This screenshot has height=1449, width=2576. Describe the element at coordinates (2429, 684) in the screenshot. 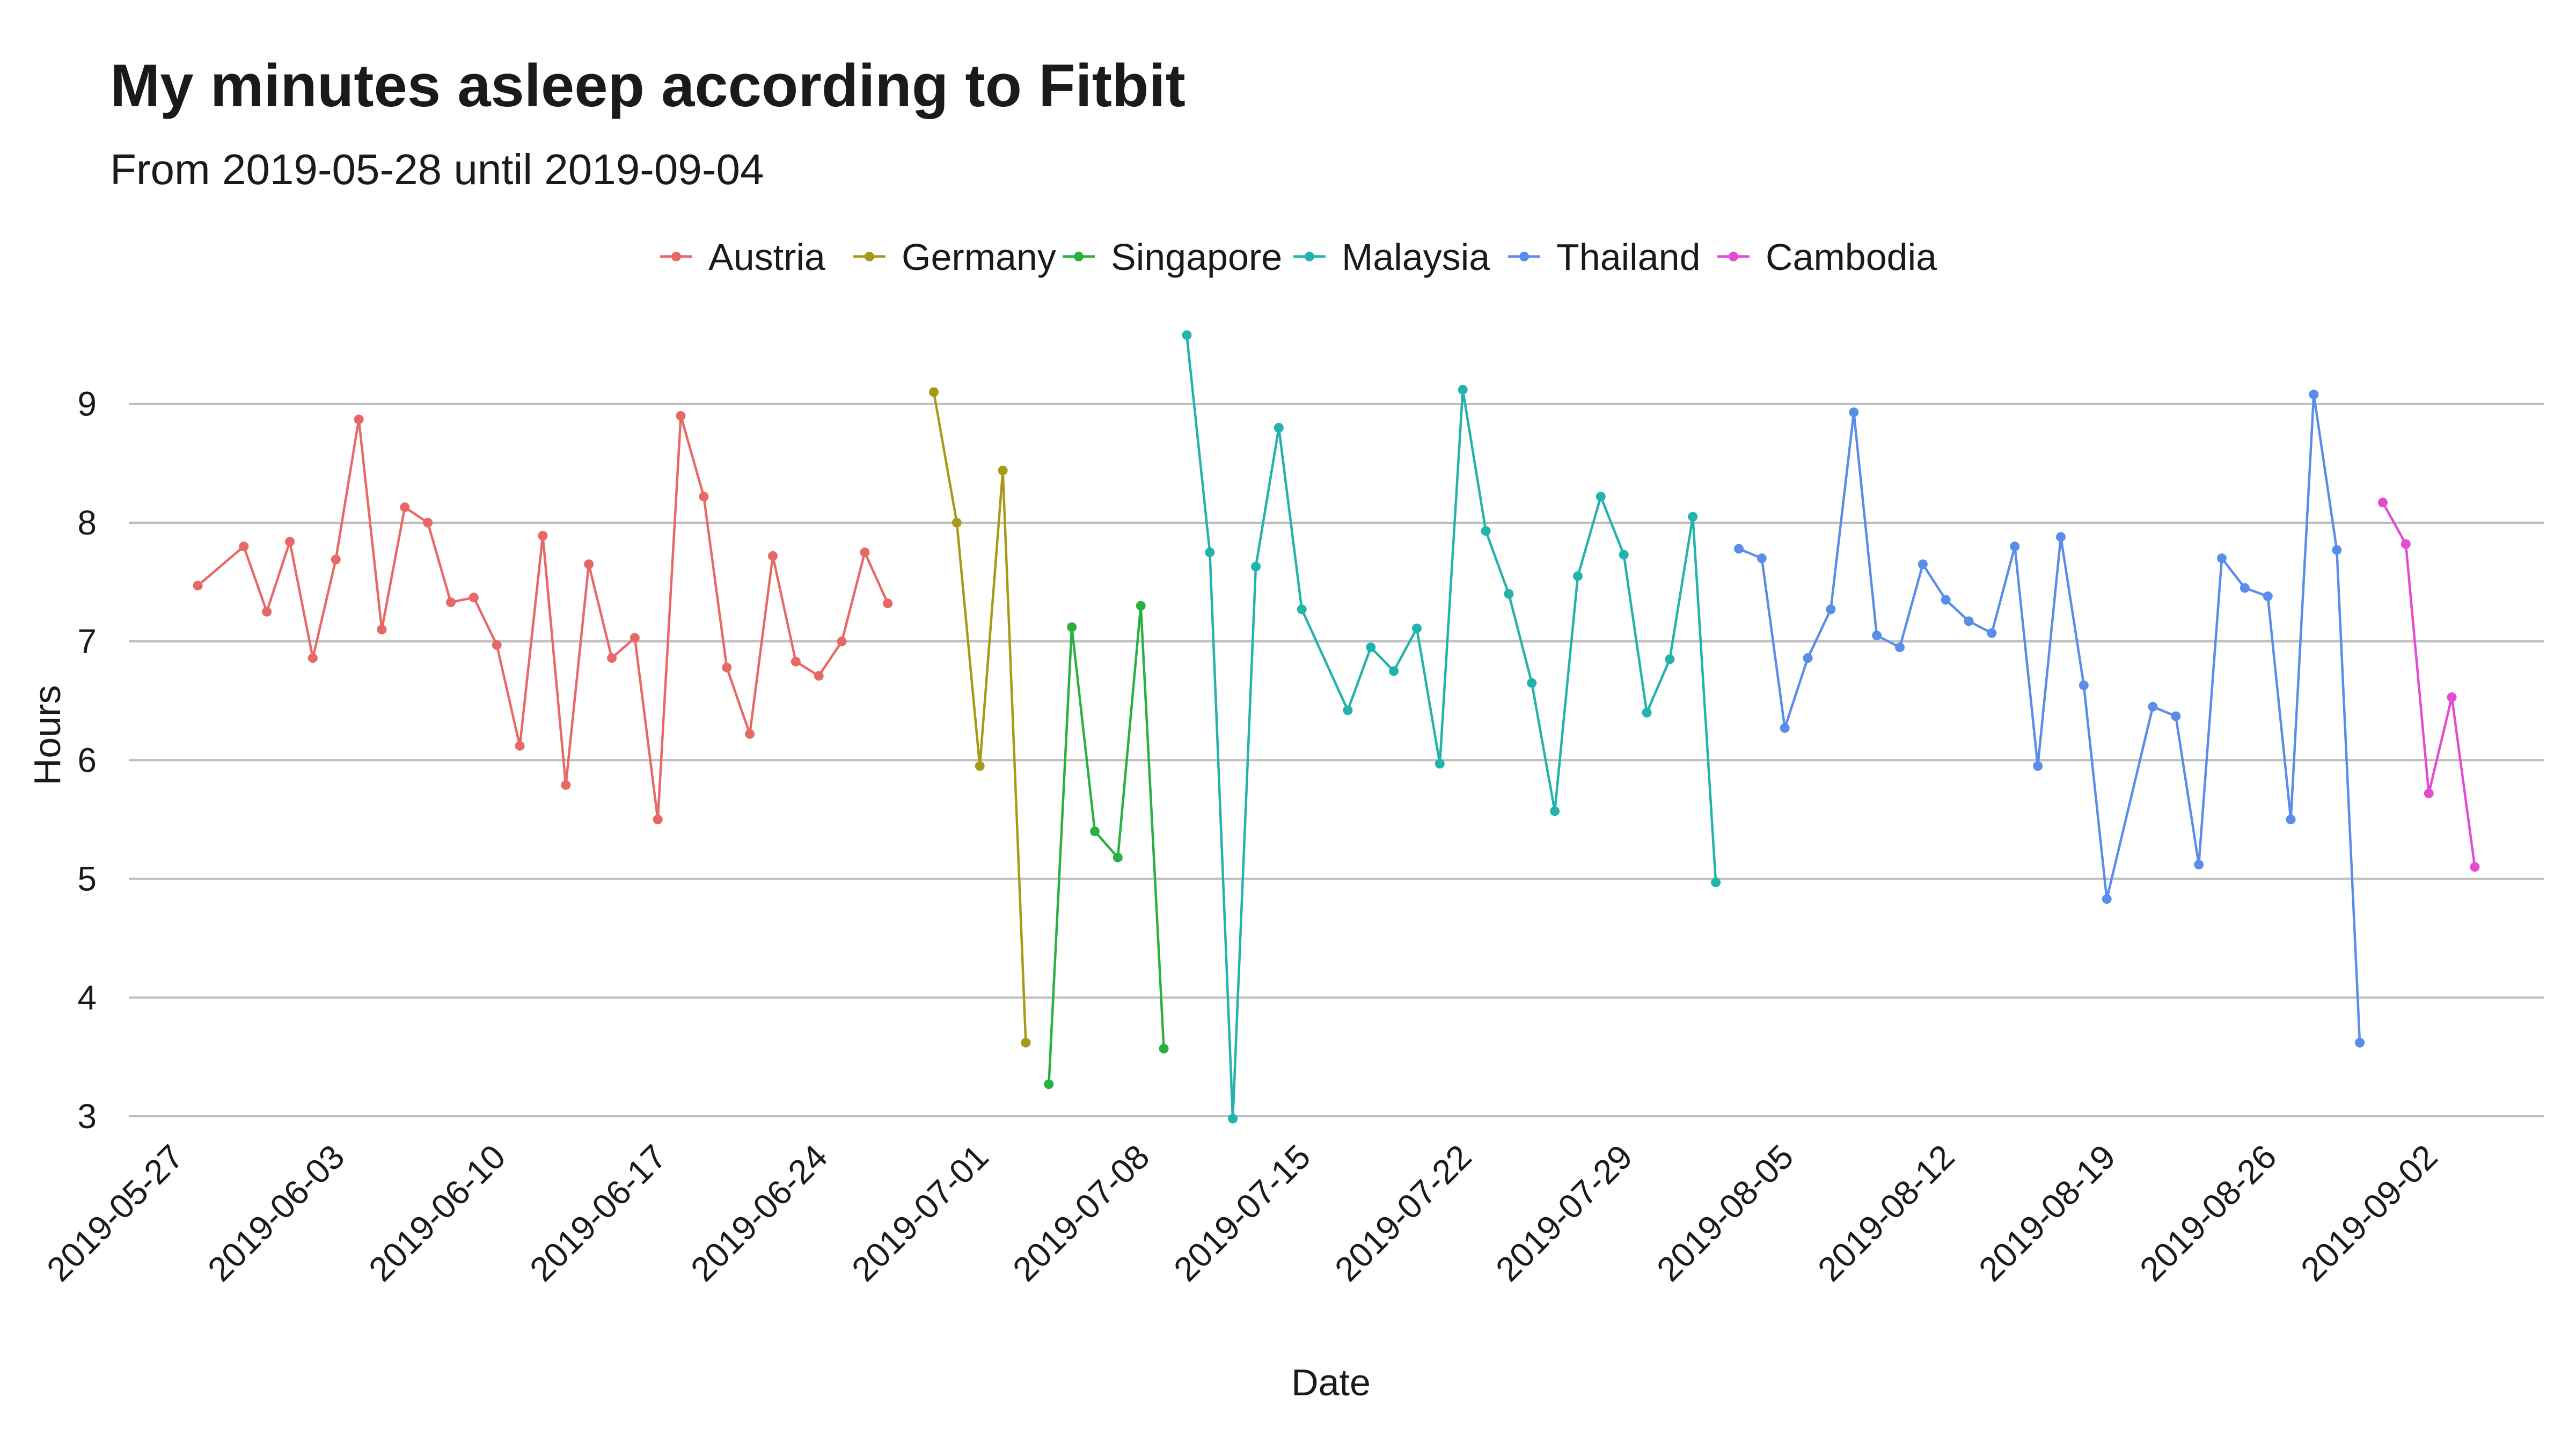

I see `series-cambodia` at that location.